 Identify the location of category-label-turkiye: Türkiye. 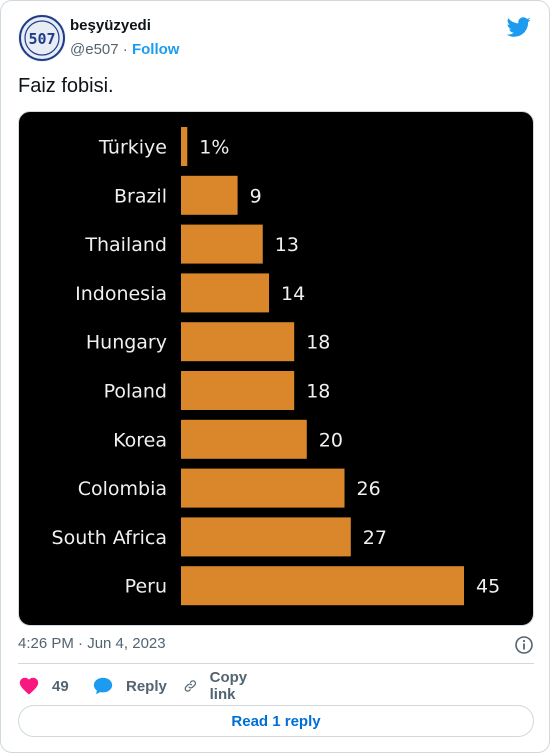
(132, 148).